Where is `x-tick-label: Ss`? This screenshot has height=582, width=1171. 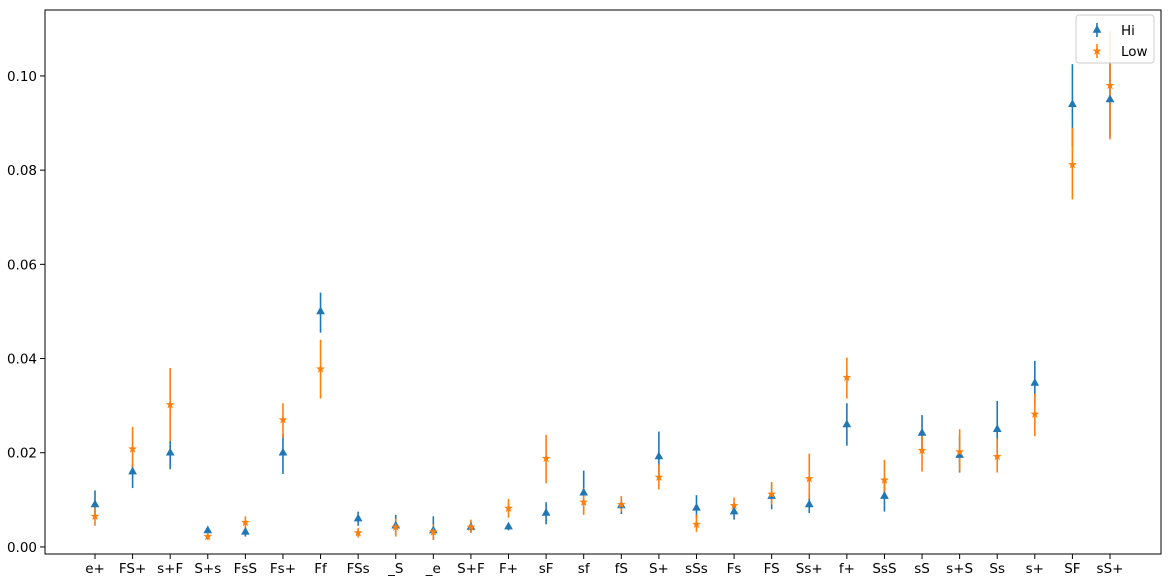
x-tick-label: Ss is located at coordinates (997, 569).